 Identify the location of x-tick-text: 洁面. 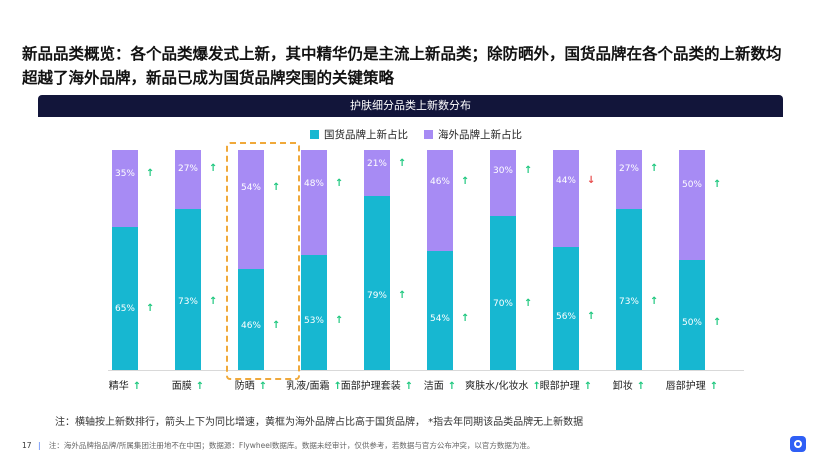
(433, 386).